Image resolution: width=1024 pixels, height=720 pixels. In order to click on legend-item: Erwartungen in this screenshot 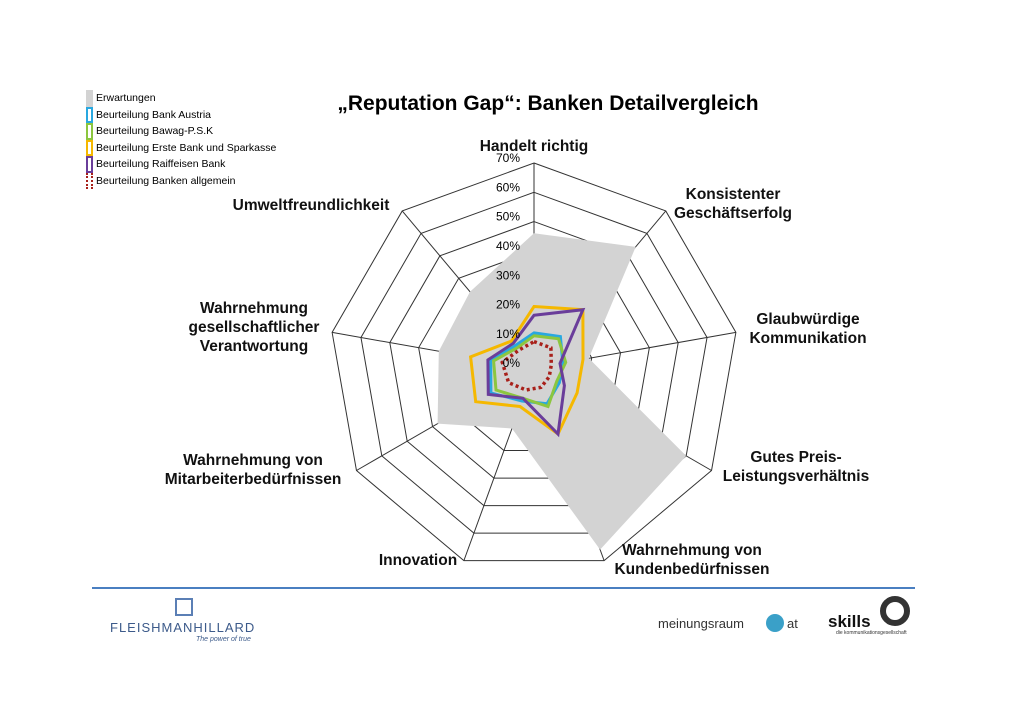, I will do `click(181, 98)`.